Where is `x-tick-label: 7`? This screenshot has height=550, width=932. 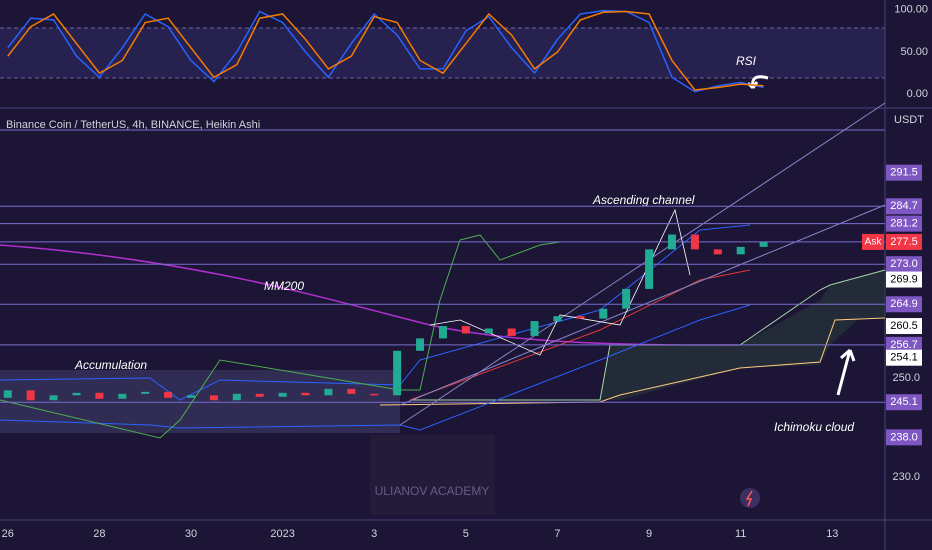 x-tick-label: 7 is located at coordinates (557, 534).